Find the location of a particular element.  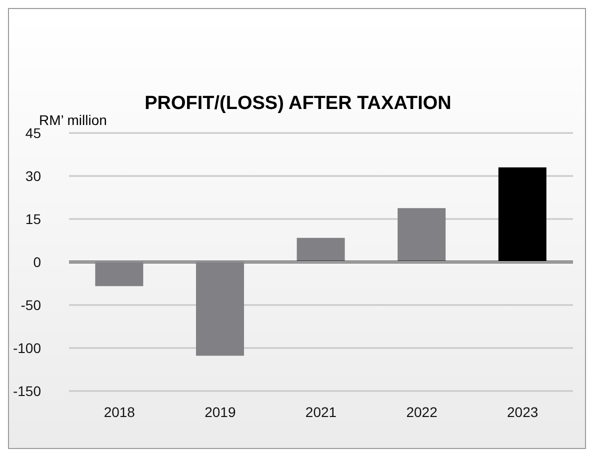

y-tick-label: -150 is located at coordinates (27, 390).